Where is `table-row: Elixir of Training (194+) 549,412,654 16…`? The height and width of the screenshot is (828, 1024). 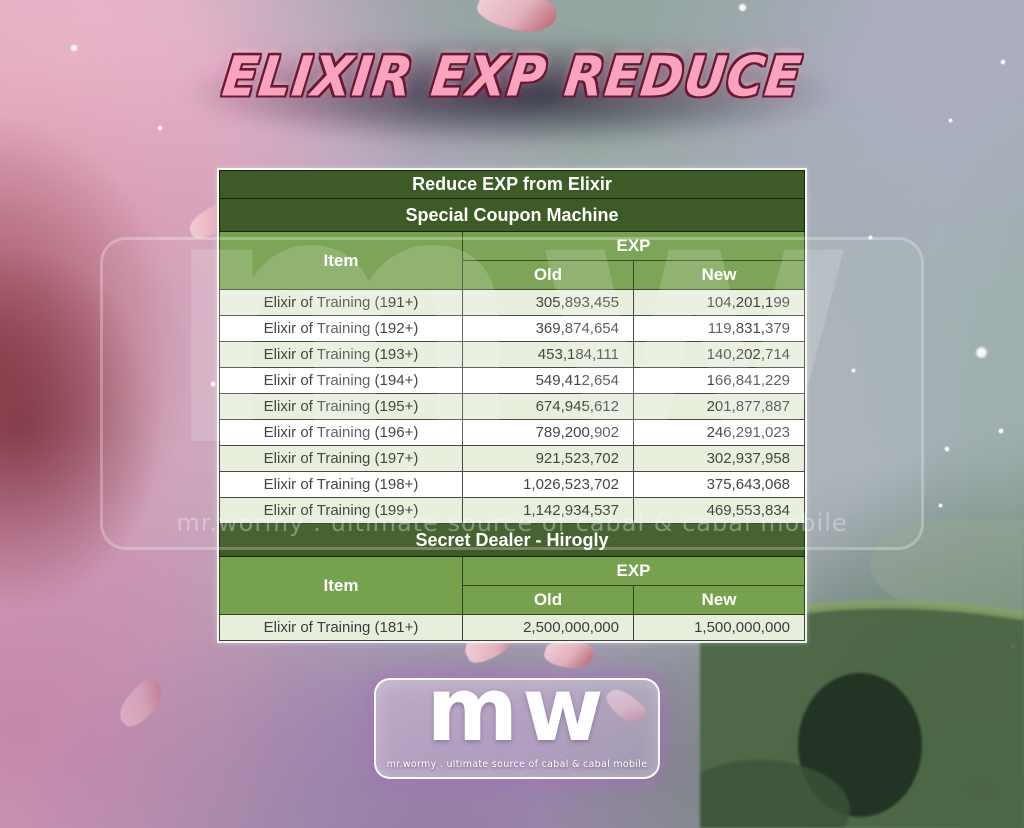 table-row: Elixir of Training (194+) 549,412,654 16… is located at coordinates (512, 380).